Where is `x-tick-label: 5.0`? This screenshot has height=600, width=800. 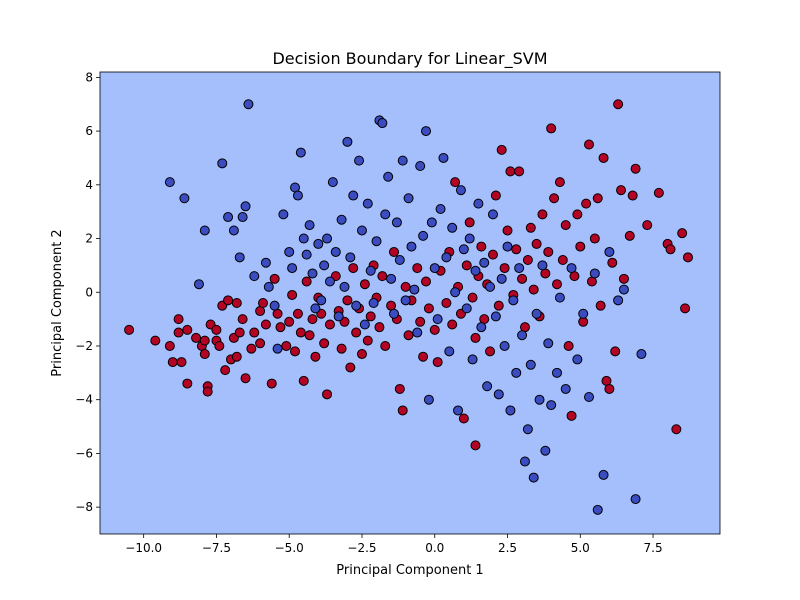
x-tick-label: 5.0 is located at coordinates (580, 548).